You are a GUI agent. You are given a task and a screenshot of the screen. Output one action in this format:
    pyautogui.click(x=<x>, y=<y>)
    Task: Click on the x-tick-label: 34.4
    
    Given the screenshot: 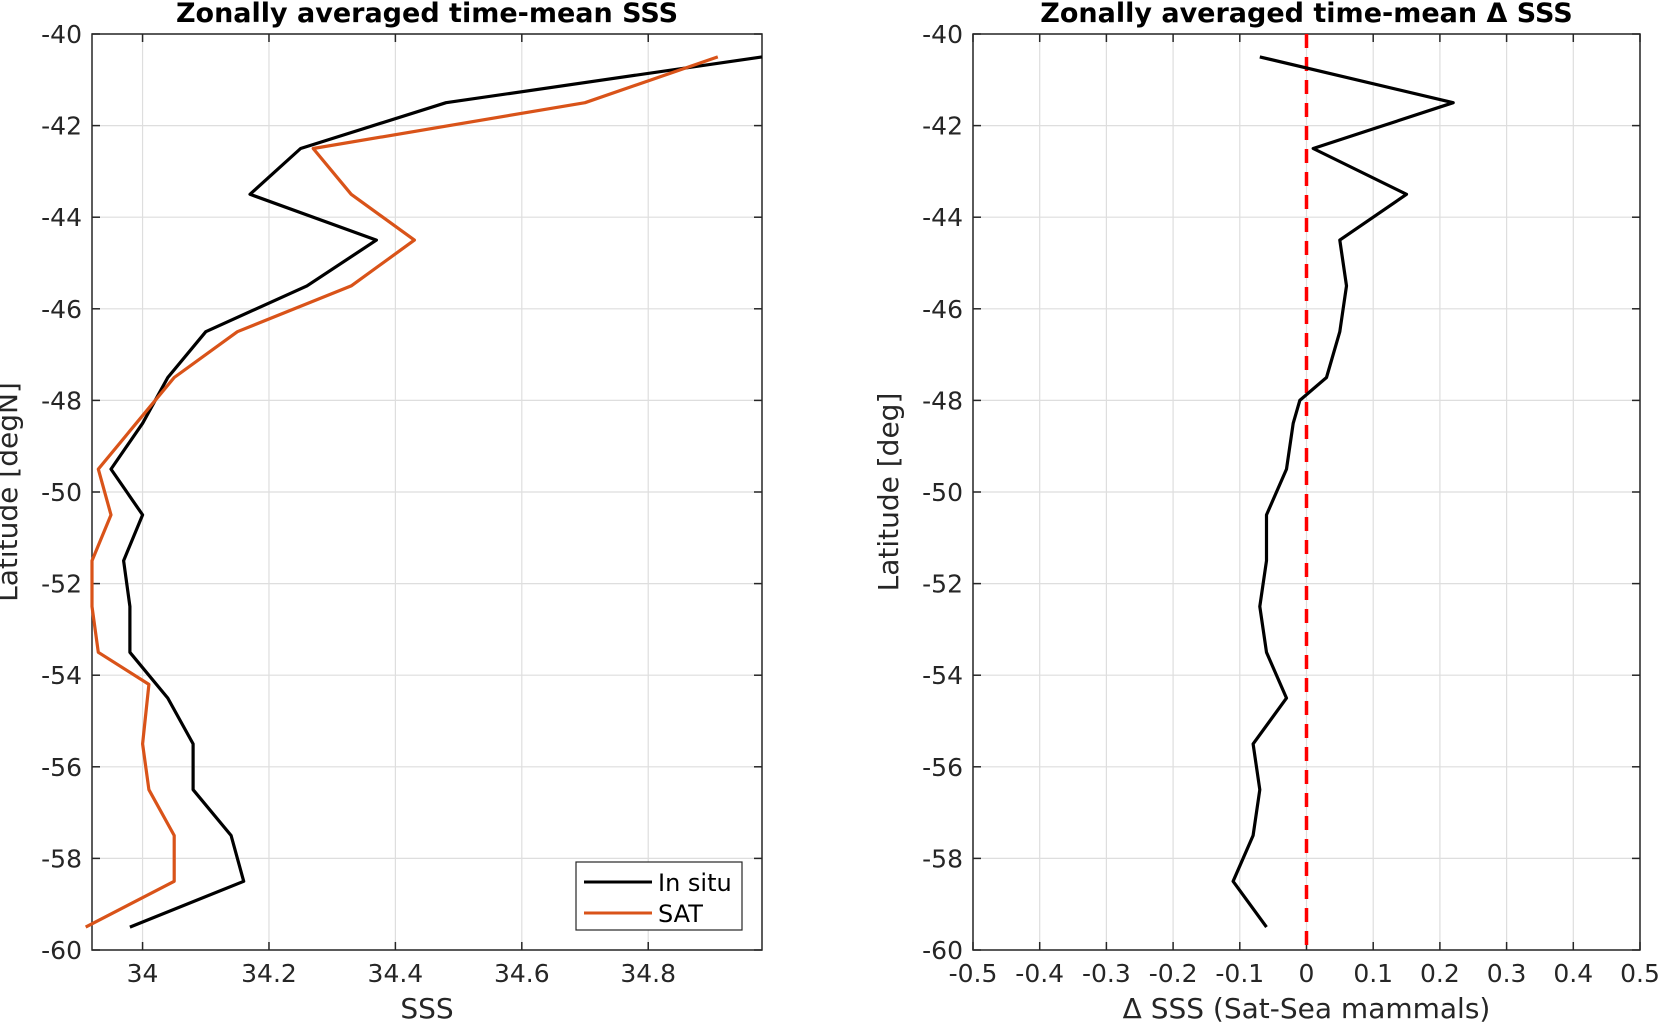 What is the action you would take?
    pyautogui.click(x=396, y=973)
    